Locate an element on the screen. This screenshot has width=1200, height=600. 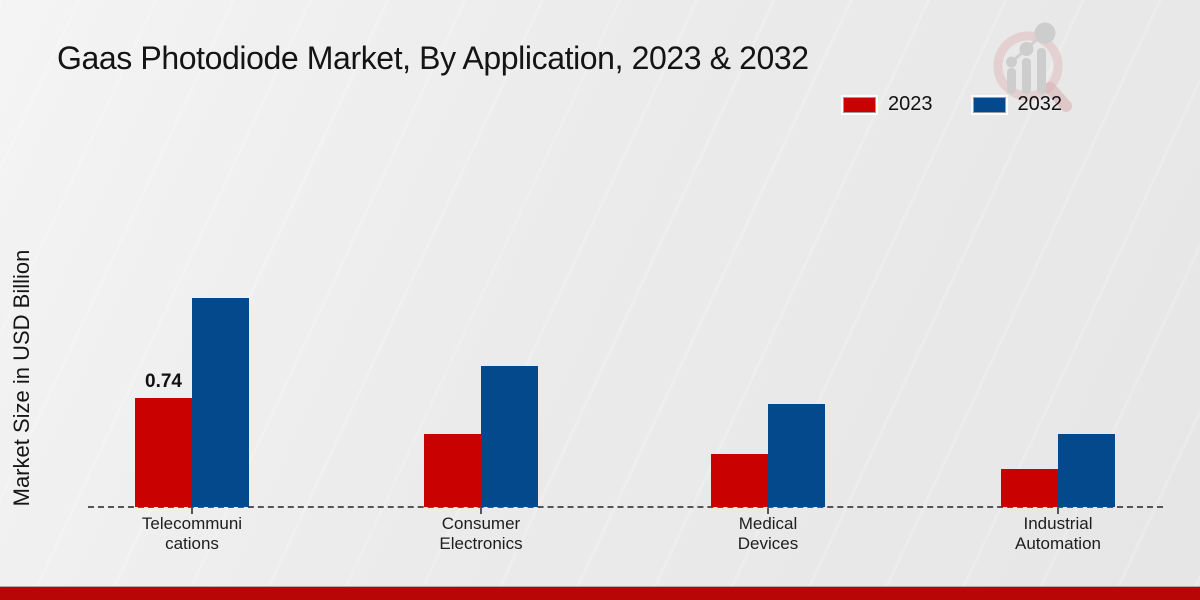
bar-2023-consumer-electronics is located at coordinates (452, 470).